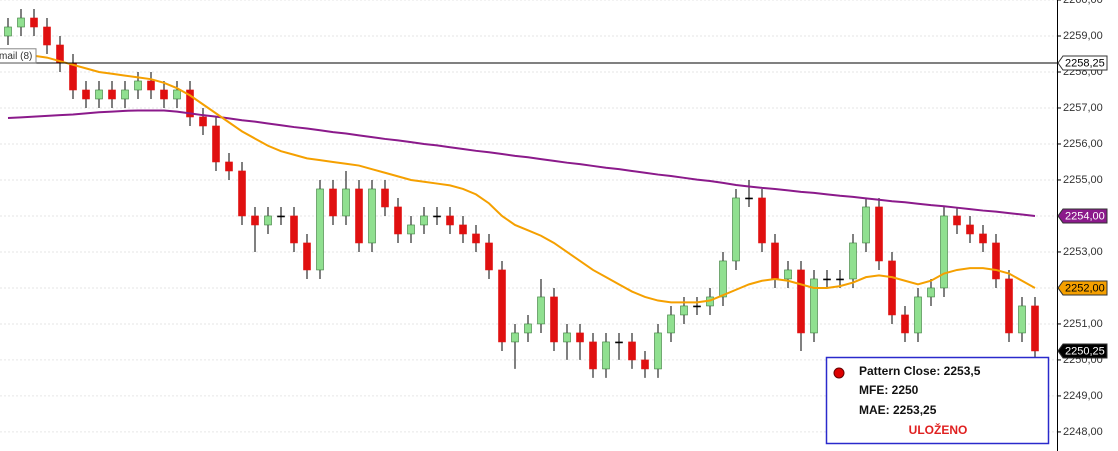 This screenshot has width=1118, height=451. I want to click on info-status: ULOŽENO, so click(938, 429).